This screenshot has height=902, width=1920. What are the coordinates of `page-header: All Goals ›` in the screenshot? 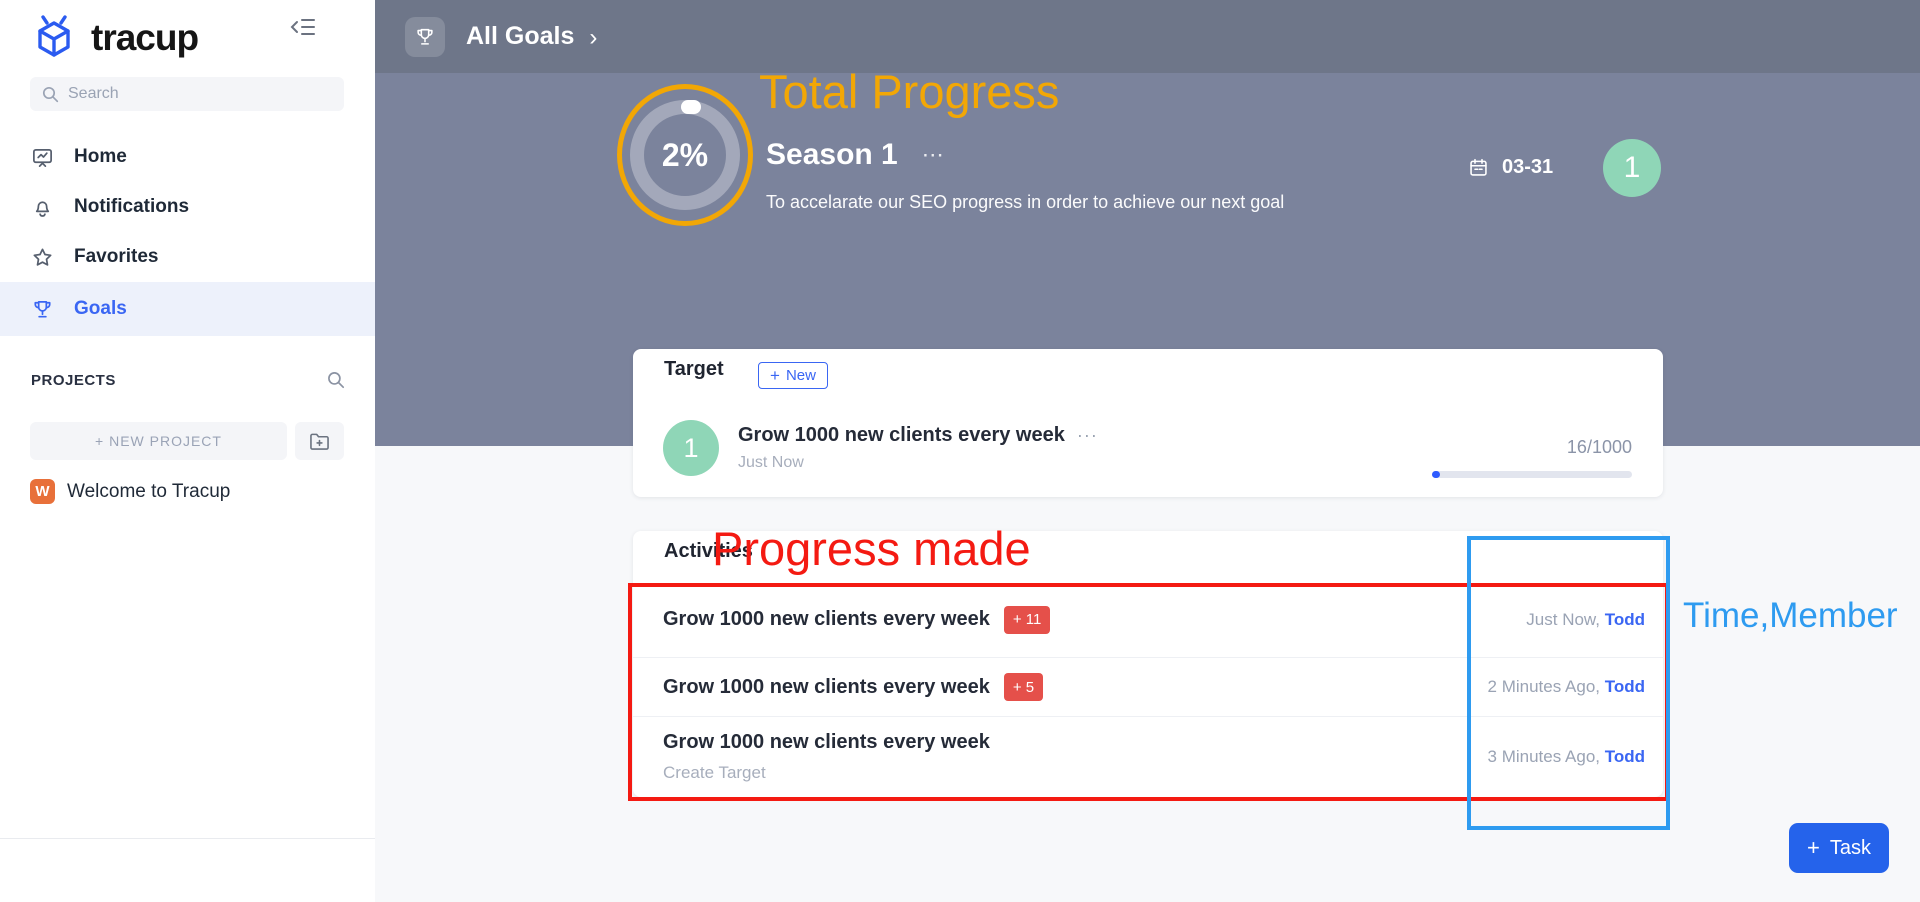 It's located at (1147, 36).